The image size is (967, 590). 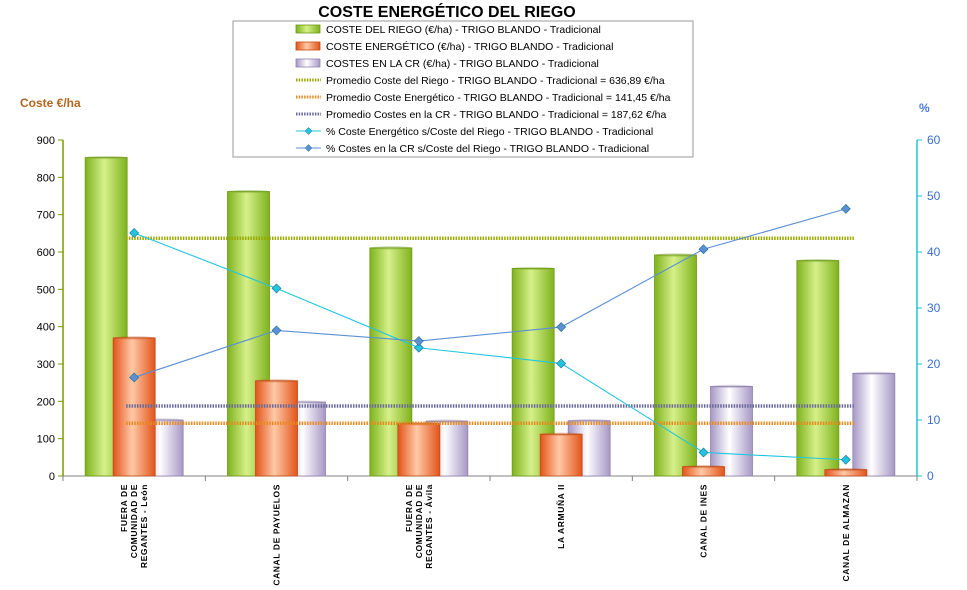 I want to click on y-tick-label: 900, so click(x=46, y=141).